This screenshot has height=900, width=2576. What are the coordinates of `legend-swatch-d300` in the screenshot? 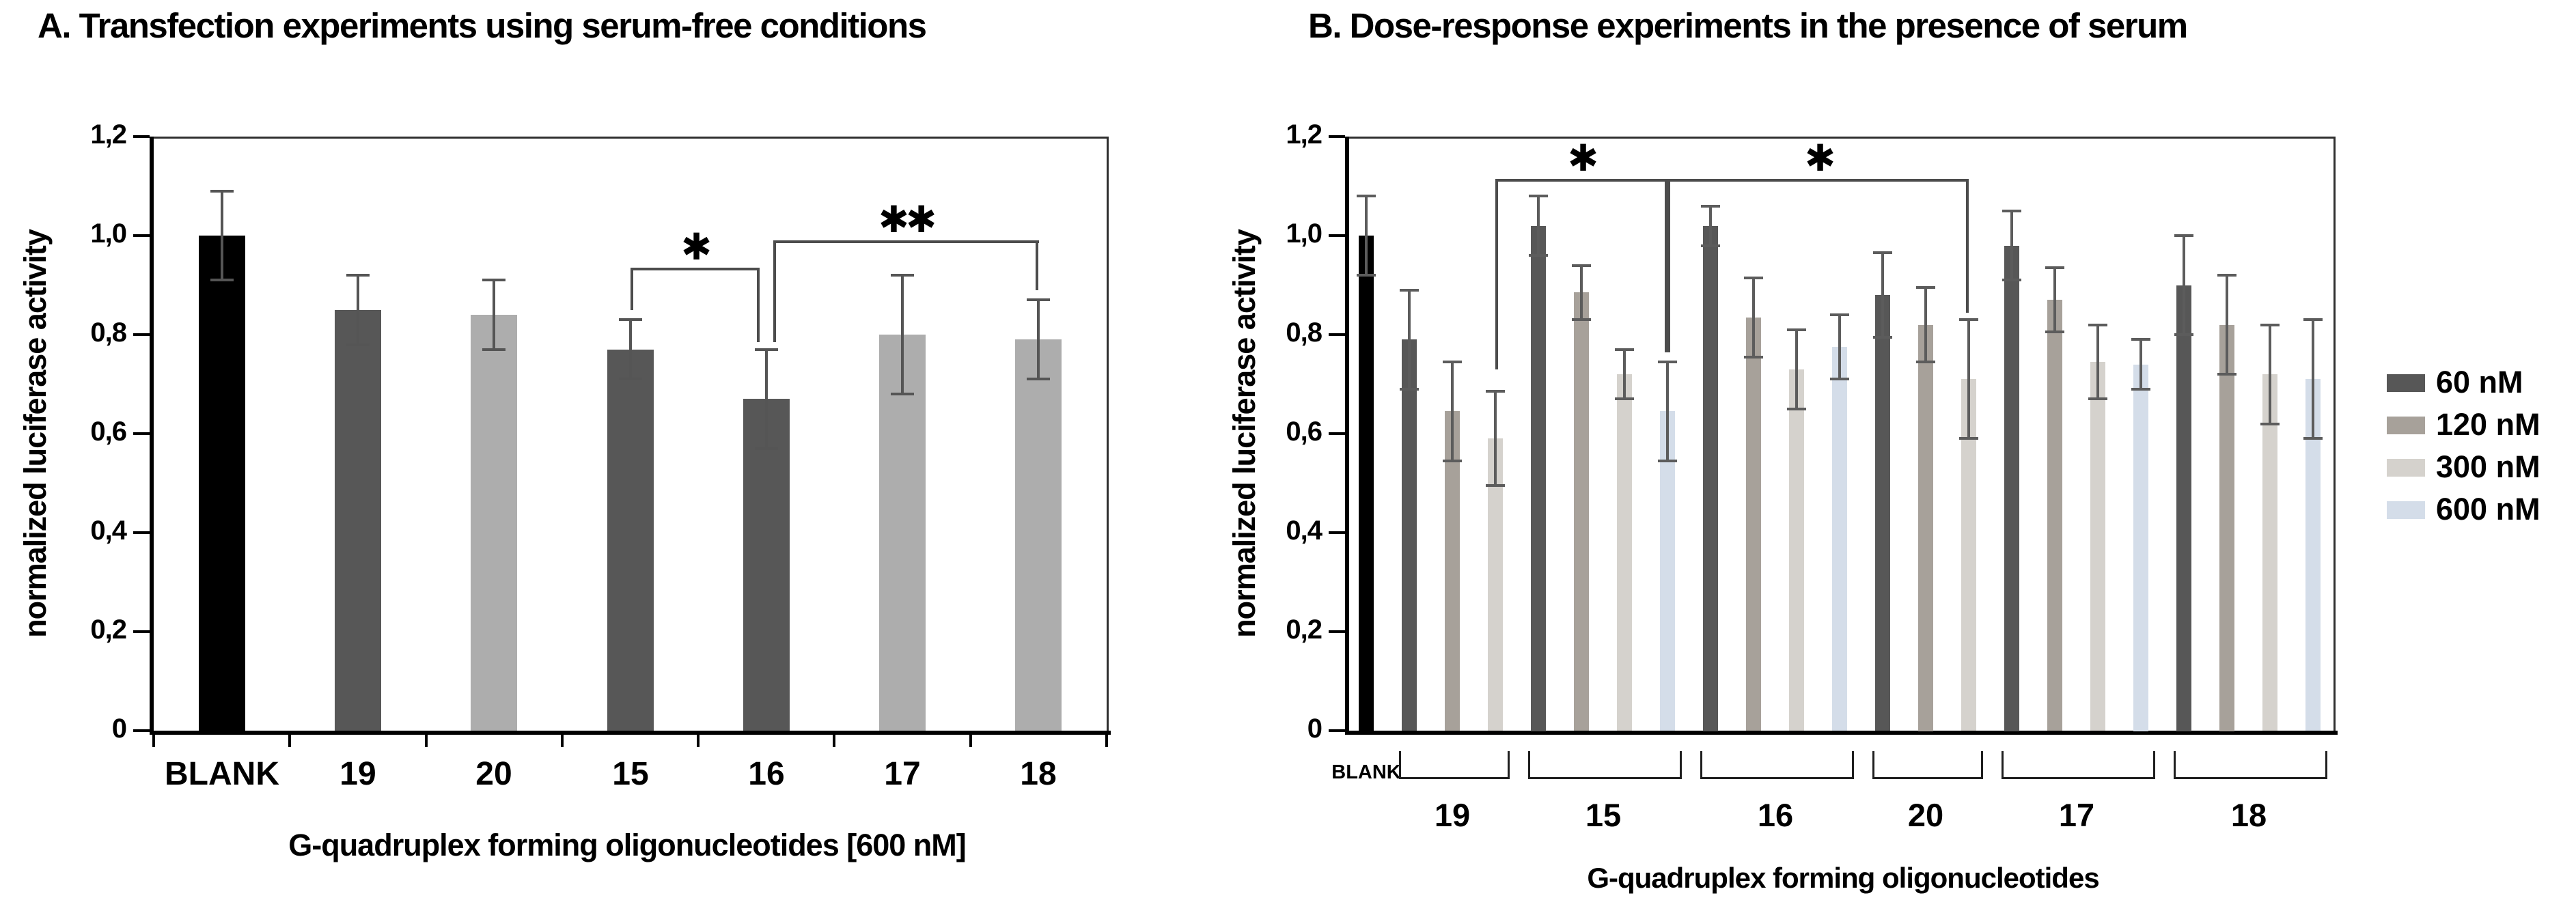 It's located at (2406, 468).